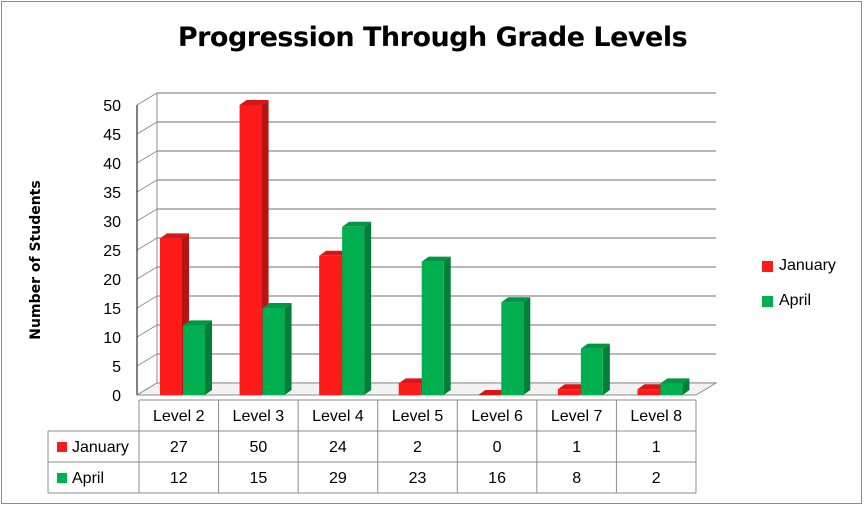  I want to click on x-tick-label-level-2: Level 2, so click(179, 416).